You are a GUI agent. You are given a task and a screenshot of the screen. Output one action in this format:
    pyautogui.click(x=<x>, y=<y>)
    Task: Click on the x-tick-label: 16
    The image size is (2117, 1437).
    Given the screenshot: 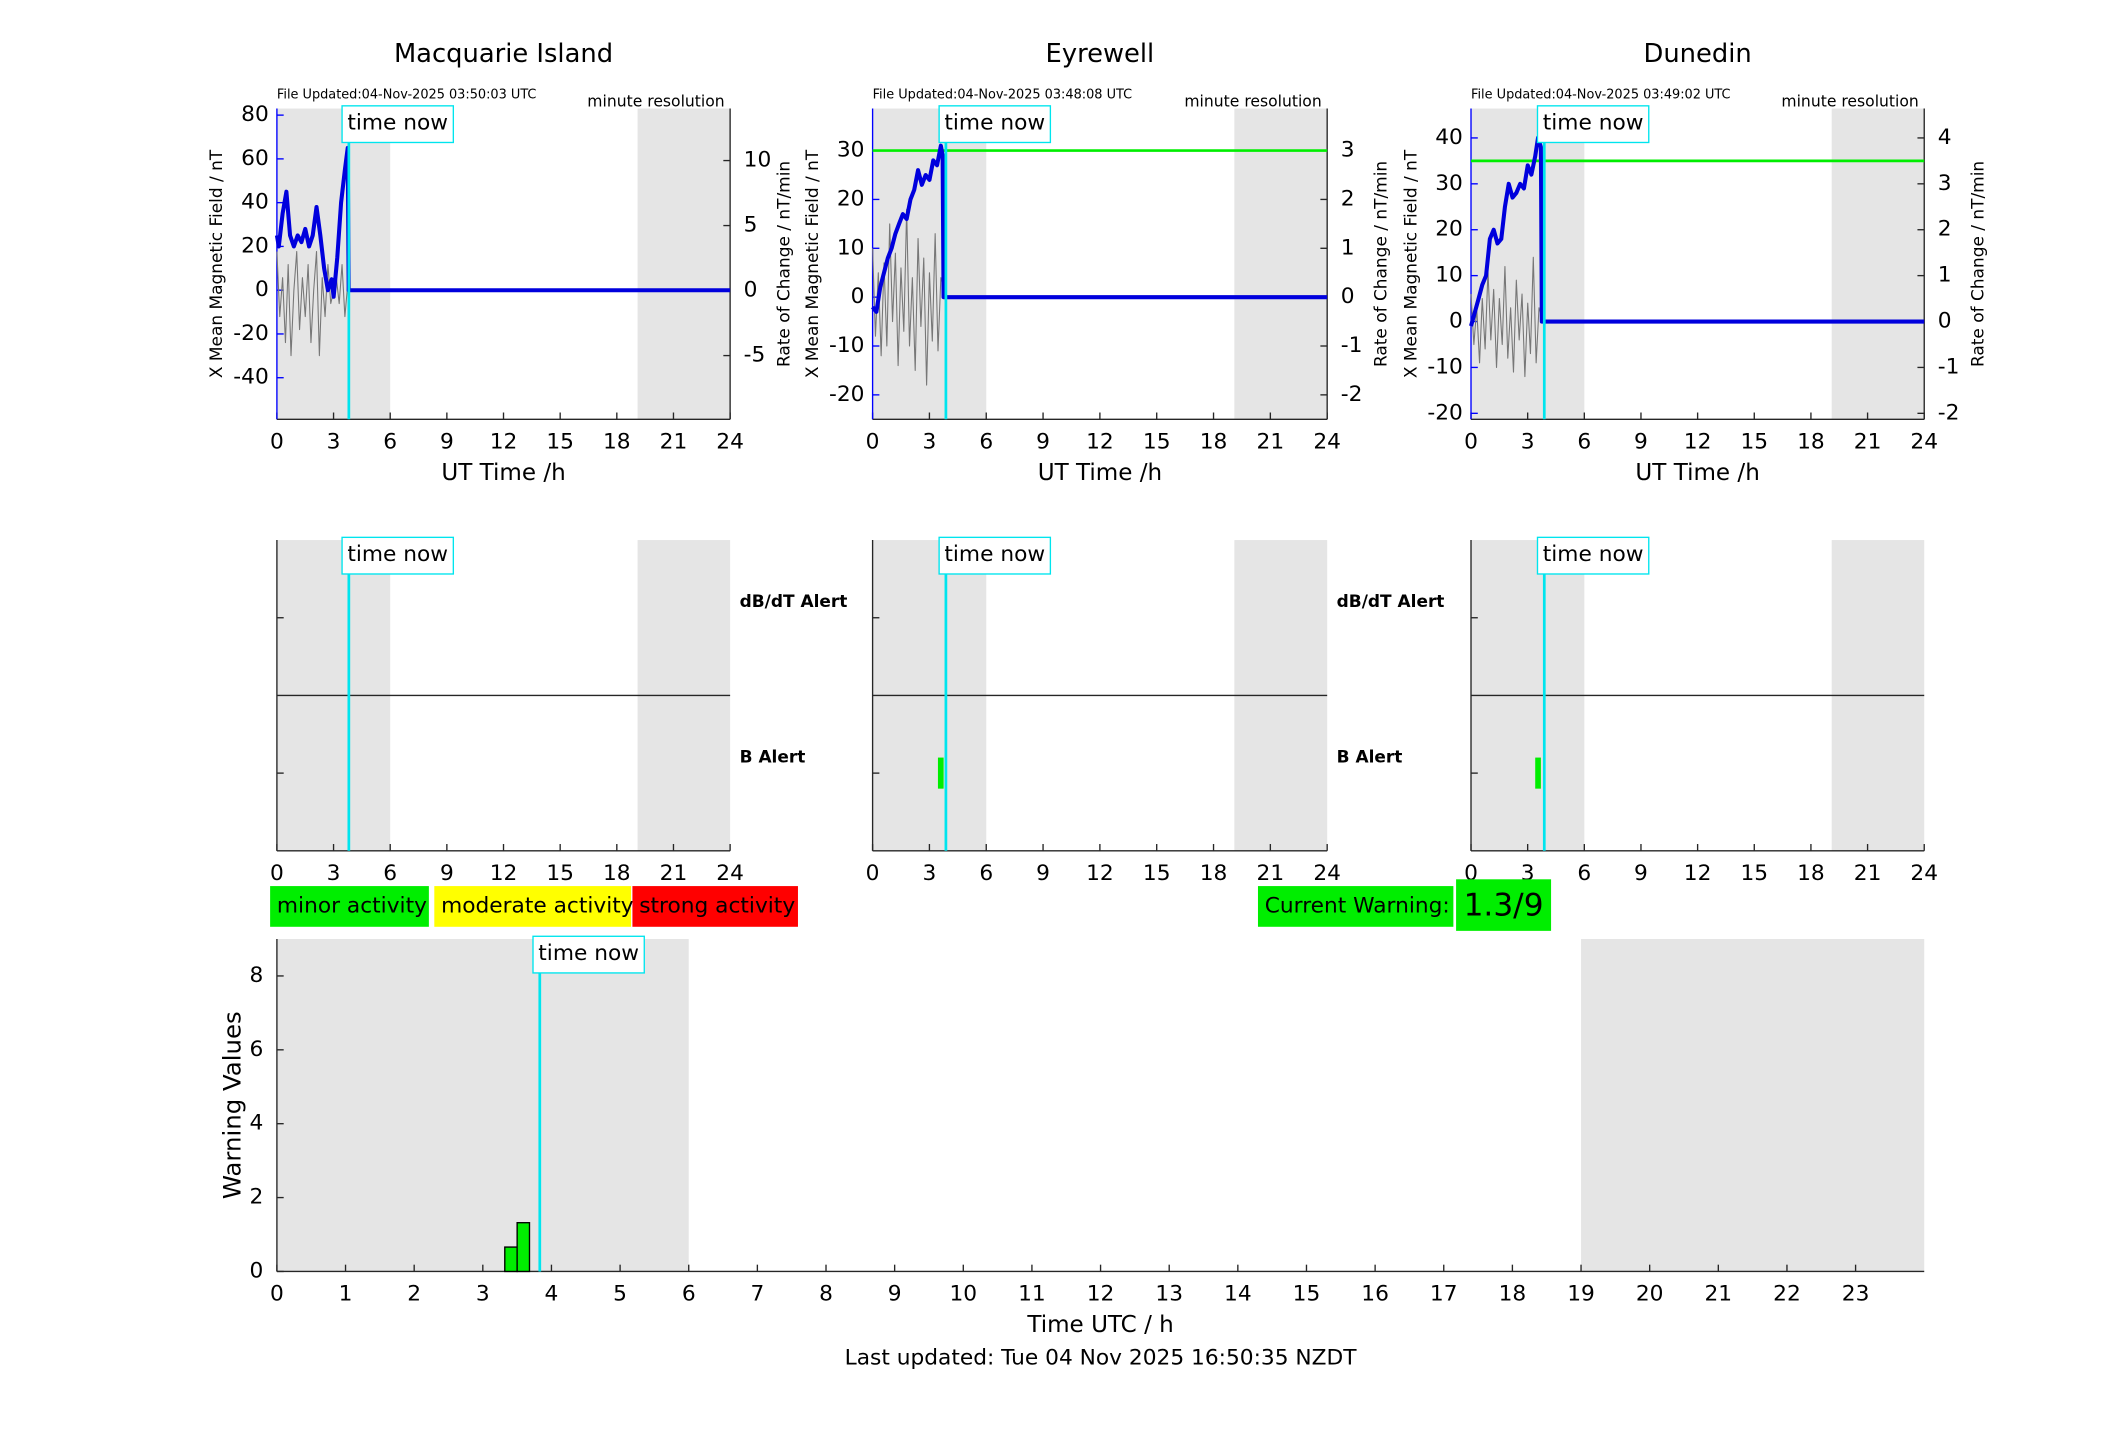 What is the action you would take?
    pyautogui.click(x=1375, y=1294)
    